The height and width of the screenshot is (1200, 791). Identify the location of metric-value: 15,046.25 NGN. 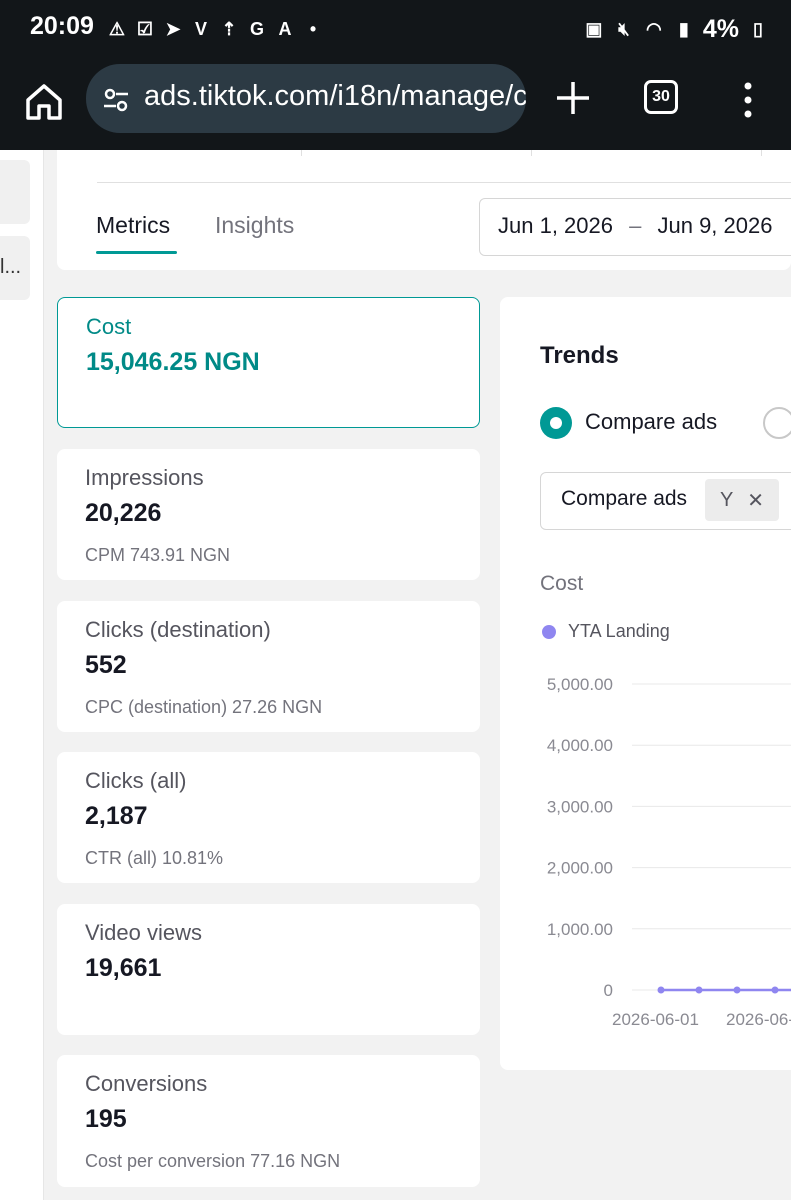
(173, 362).